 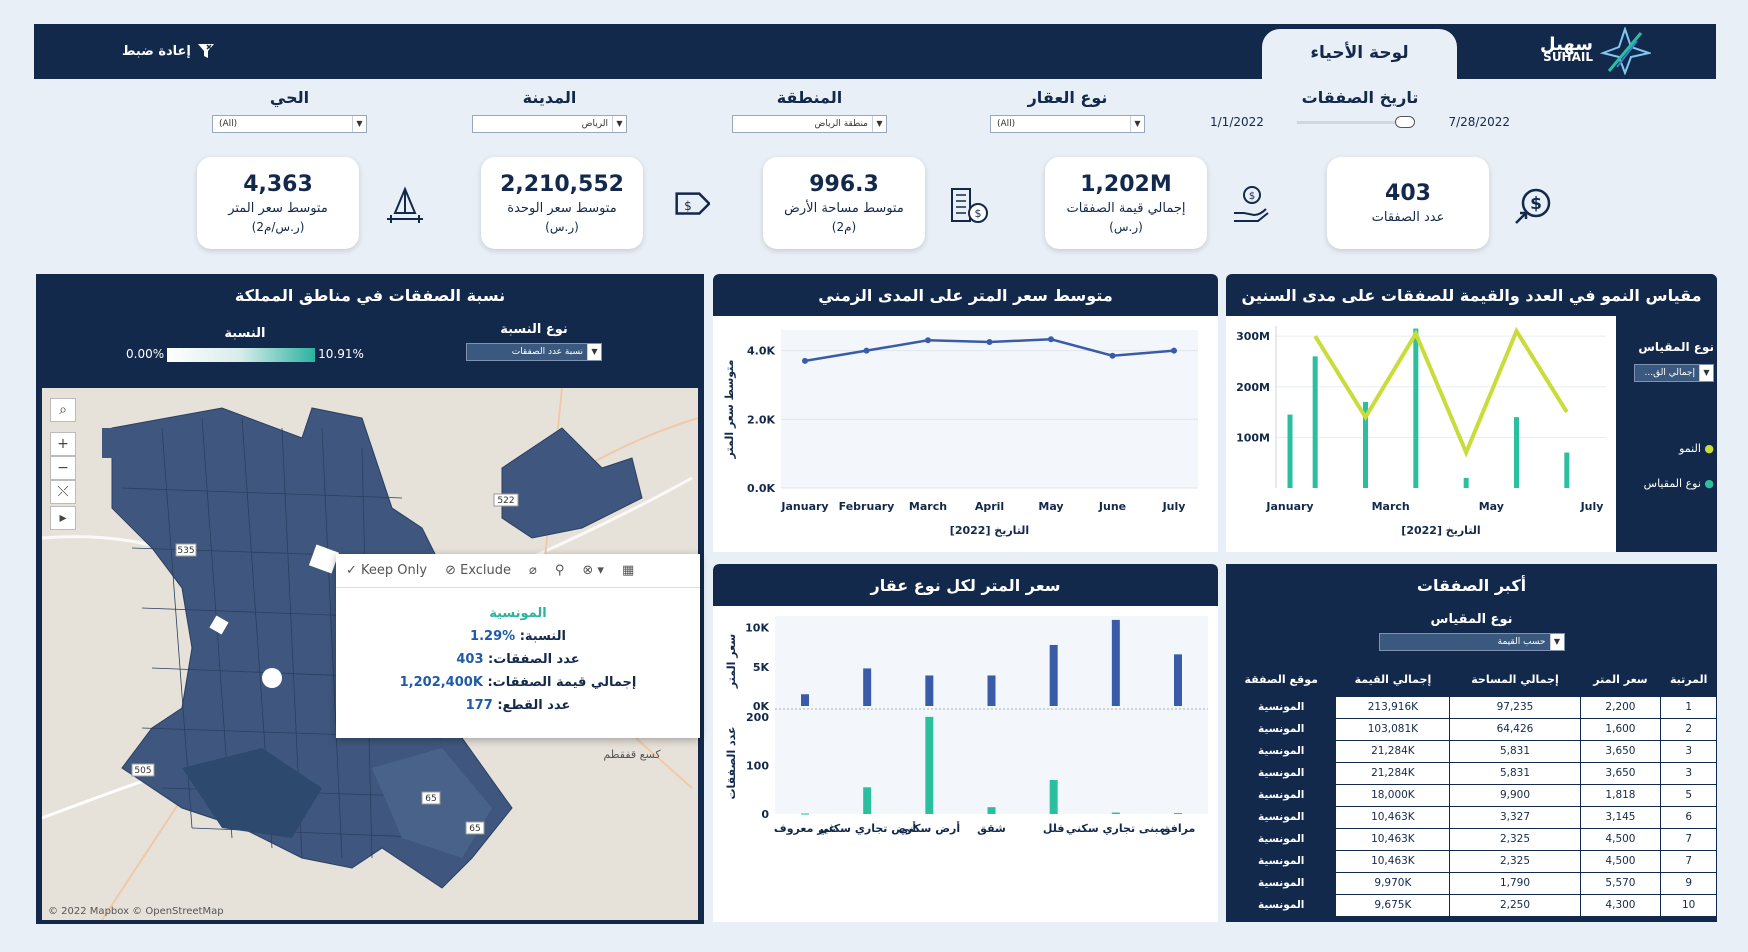 What do you see at coordinates (1672, 483) in the screenshot?
I see `legend-measure-label: نوع المقياس` at bounding box center [1672, 483].